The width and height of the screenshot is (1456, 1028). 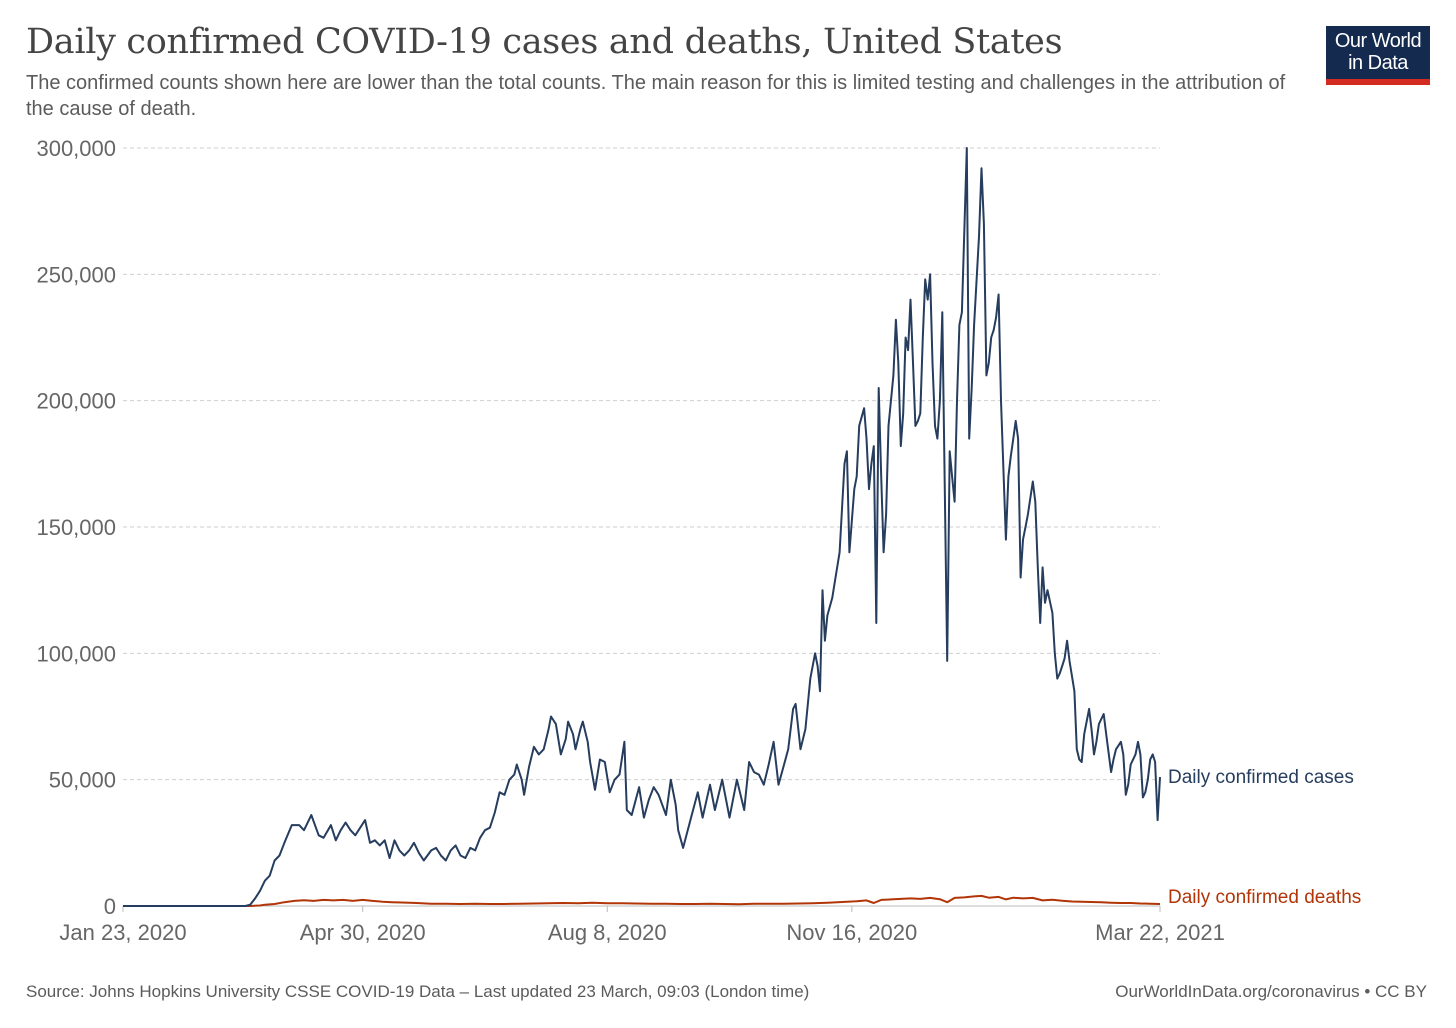 What do you see at coordinates (851, 932) in the screenshot?
I see `x-tick-label: Nov 16, 2020` at bounding box center [851, 932].